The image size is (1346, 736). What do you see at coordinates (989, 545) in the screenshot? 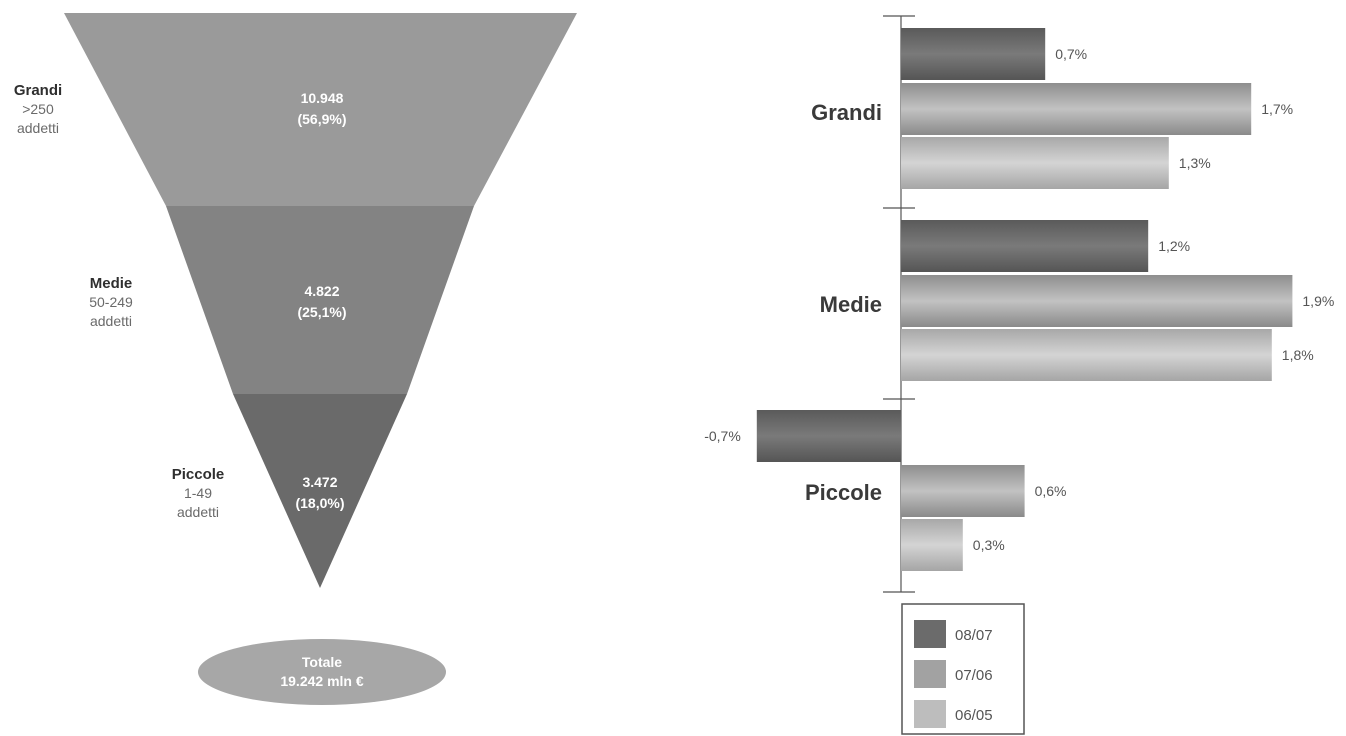
I see `bar-label-piccole-06-05: 0,3%` at bounding box center [989, 545].